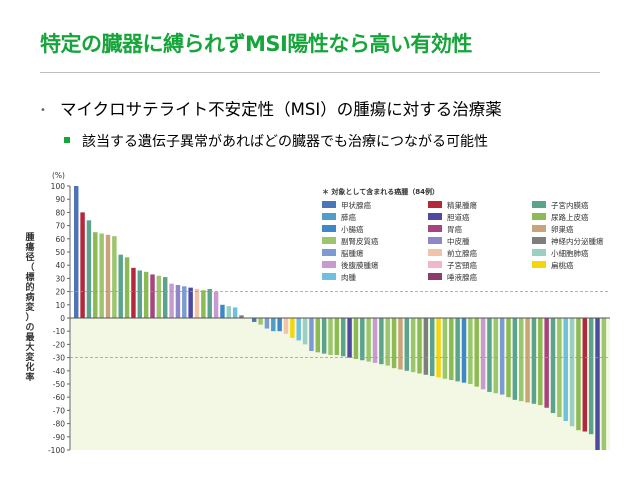  What do you see at coordinates (58, 186) in the screenshot?
I see `y-tick-label: 100` at bounding box center [58, 186].